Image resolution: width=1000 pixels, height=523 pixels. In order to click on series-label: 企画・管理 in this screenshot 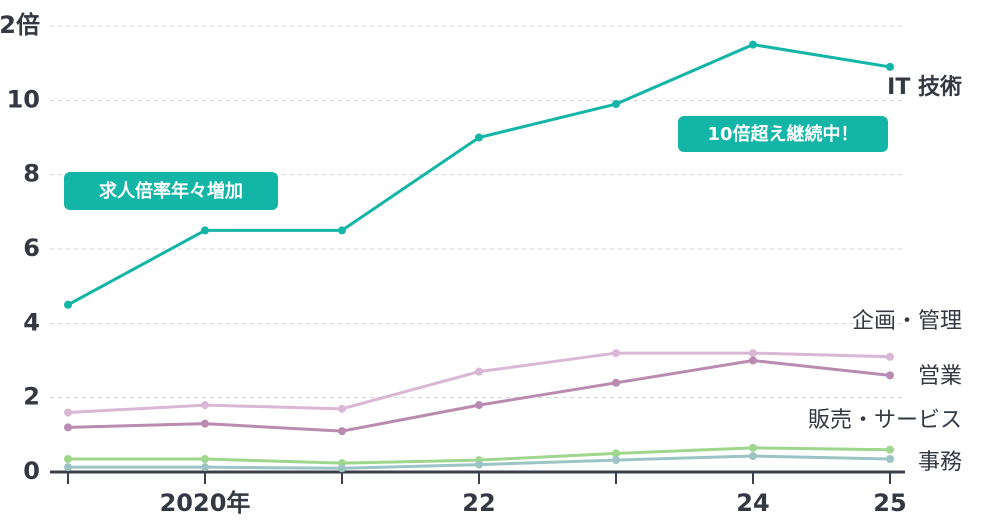, I will do `click(907, 321)`.